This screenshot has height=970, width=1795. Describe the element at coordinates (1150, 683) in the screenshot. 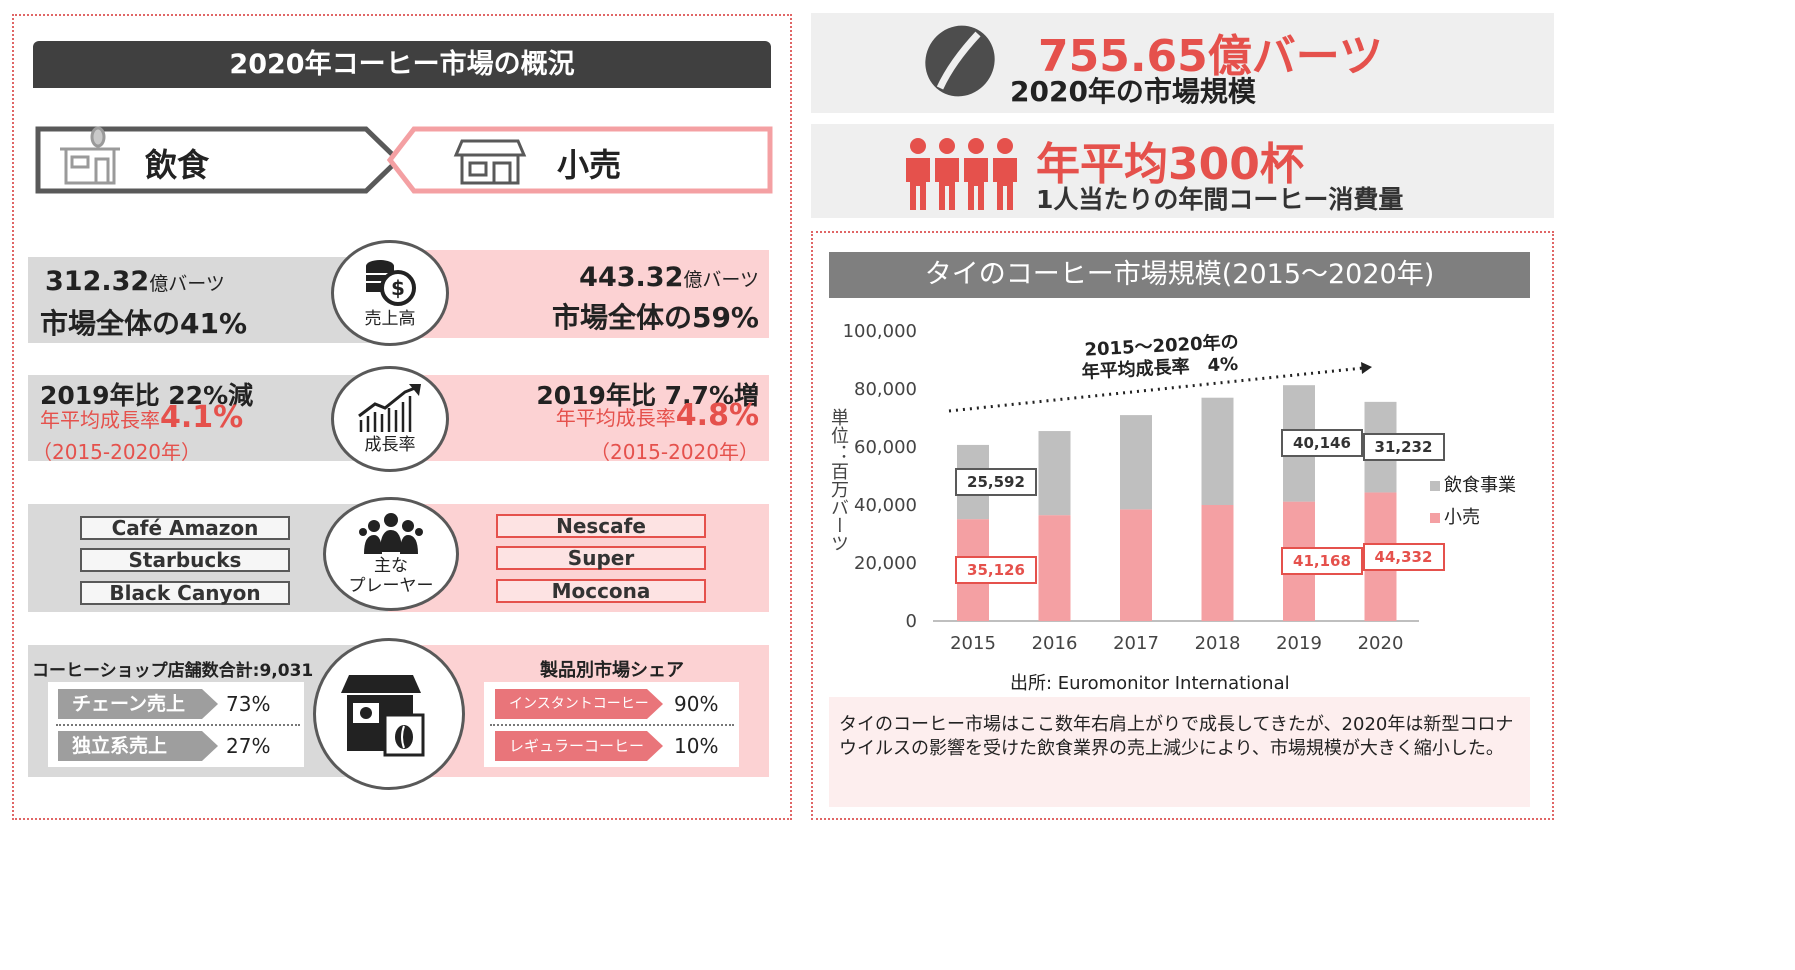

I see `chart-source: 出所: Euromonitor International` at that location.